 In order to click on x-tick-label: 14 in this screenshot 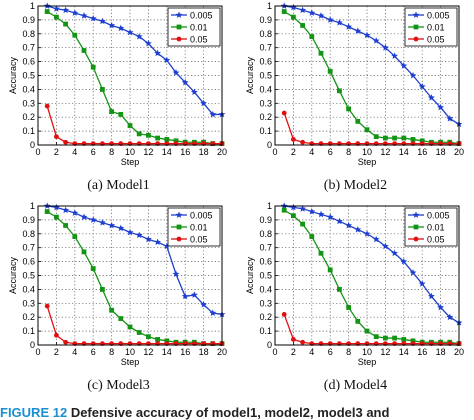, I will do `click(167, 352)`.